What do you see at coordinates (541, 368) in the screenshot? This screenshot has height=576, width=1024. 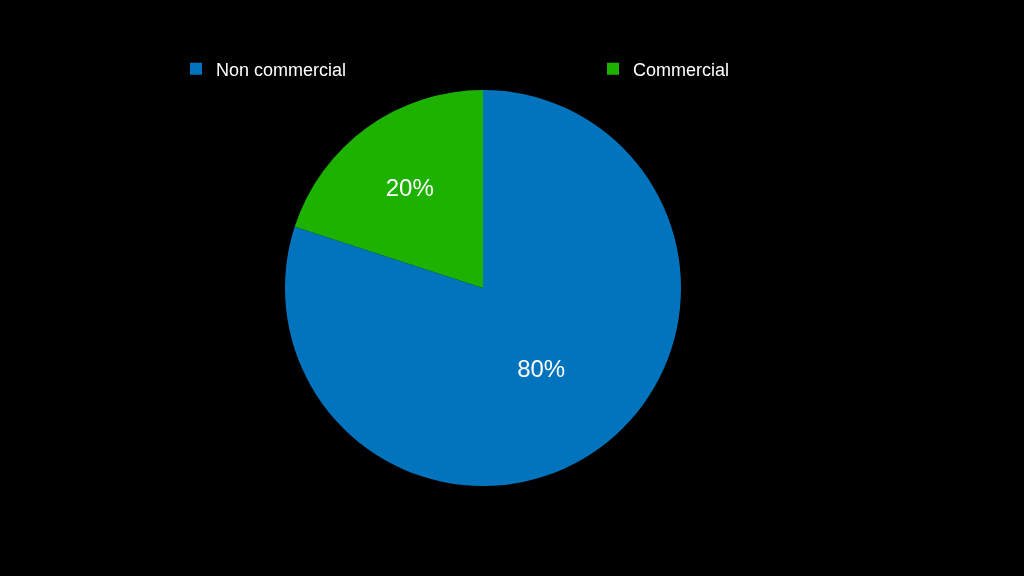 I see `data-label: 80%` at bounding box center [541, 368].